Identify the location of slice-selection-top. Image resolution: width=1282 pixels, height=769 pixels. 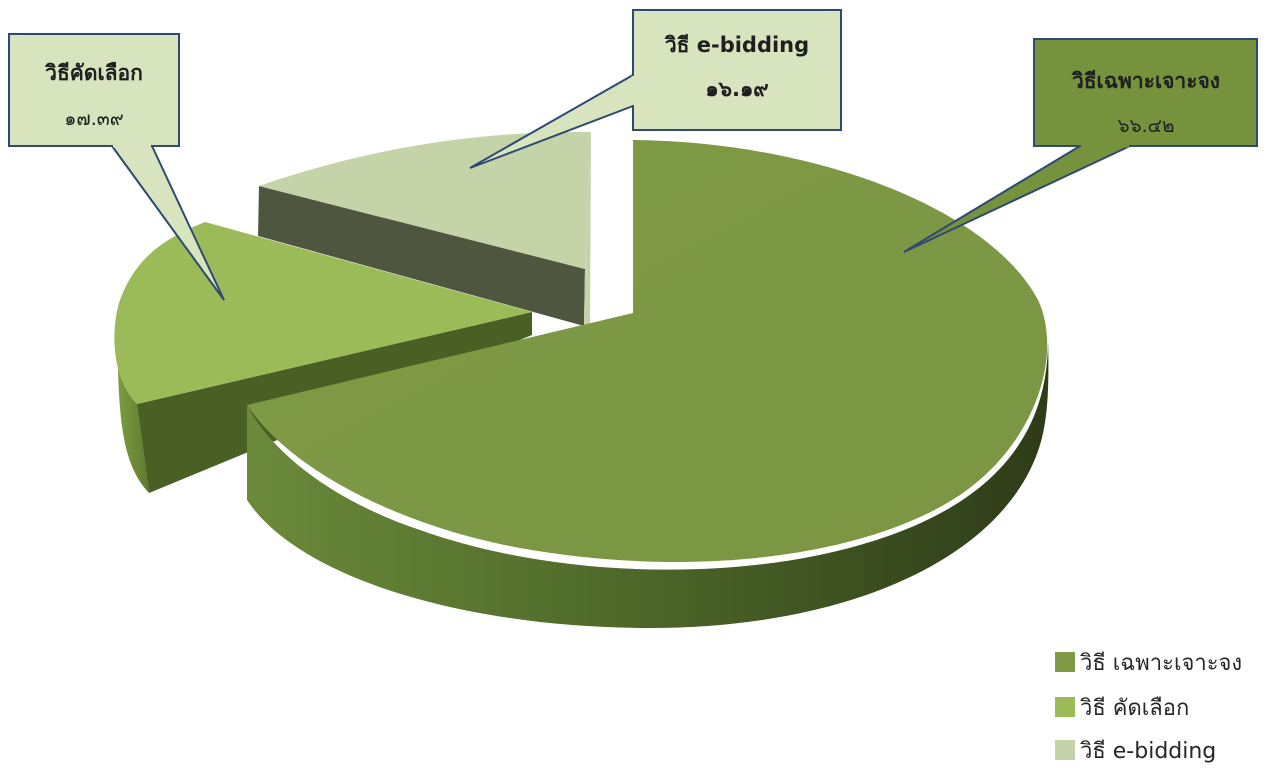
(323, 313).